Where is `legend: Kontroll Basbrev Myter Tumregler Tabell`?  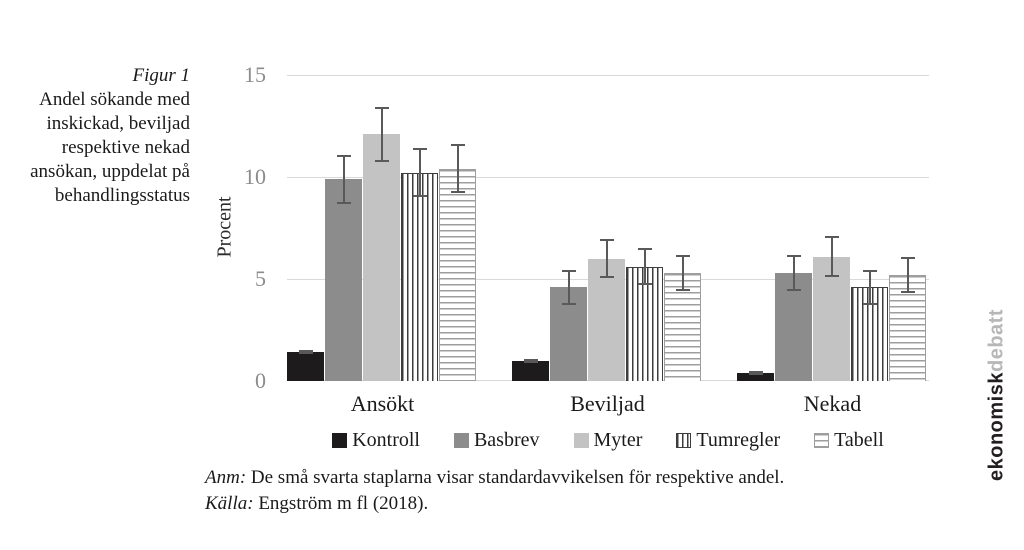
legend: Kontroll Basbrev Myter Tumregler Tabell is located at coordinates (608, 440).